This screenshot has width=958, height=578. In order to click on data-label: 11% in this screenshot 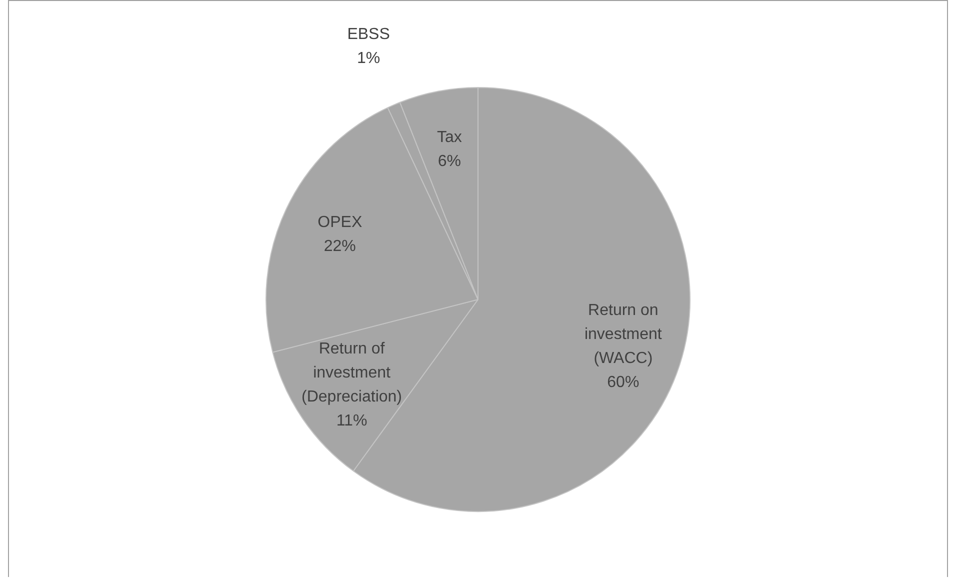, I will do `click(352, 421)`.